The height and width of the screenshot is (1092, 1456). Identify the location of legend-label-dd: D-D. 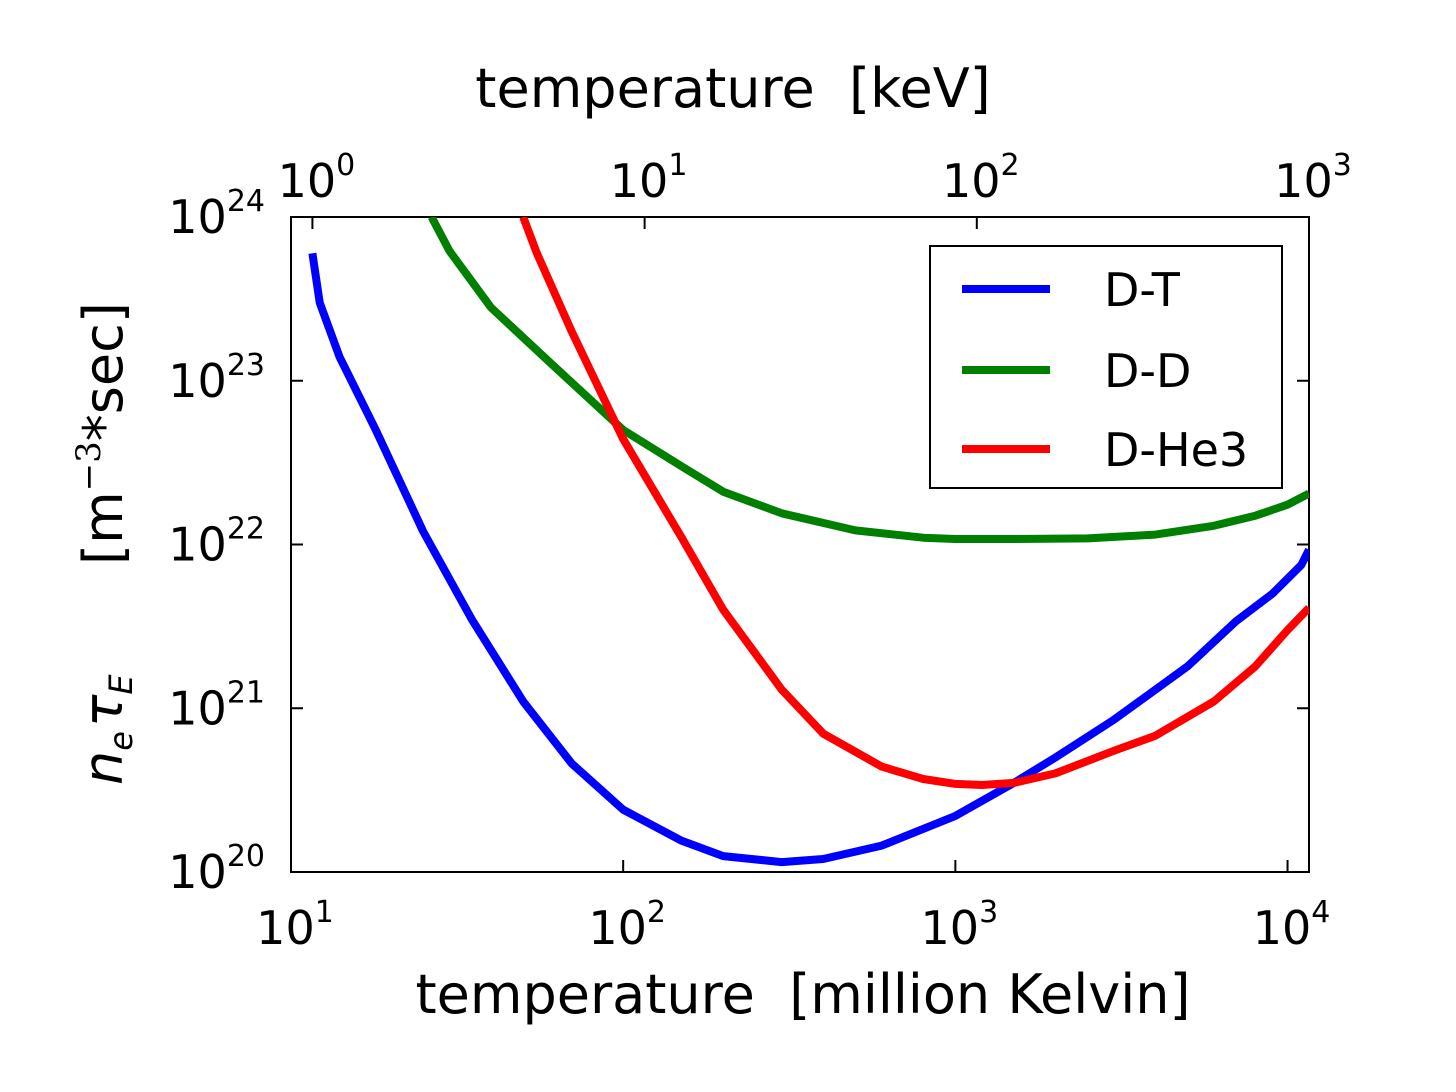
(1147, 371).